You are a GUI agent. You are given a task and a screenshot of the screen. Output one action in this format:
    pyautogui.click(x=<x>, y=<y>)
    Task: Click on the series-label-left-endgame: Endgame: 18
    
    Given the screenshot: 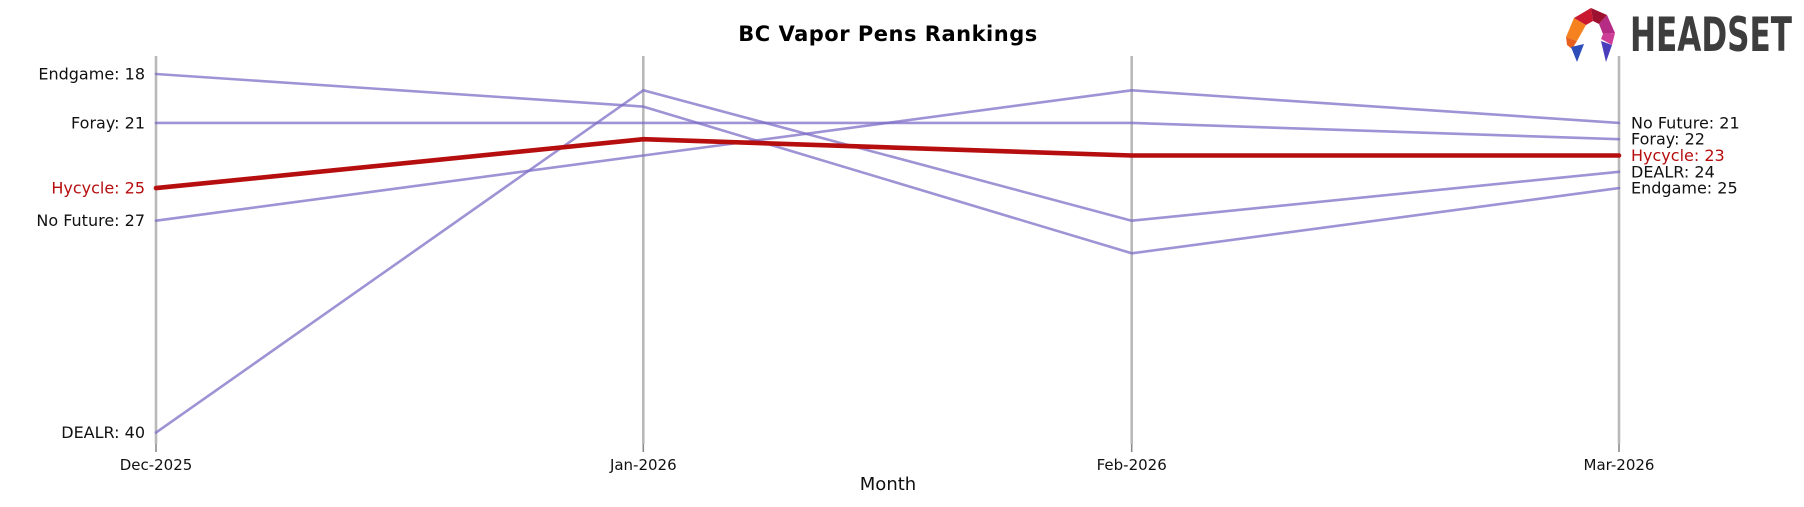 What is the action you would take?
    pyautogui.click(x=91, y=74)
    